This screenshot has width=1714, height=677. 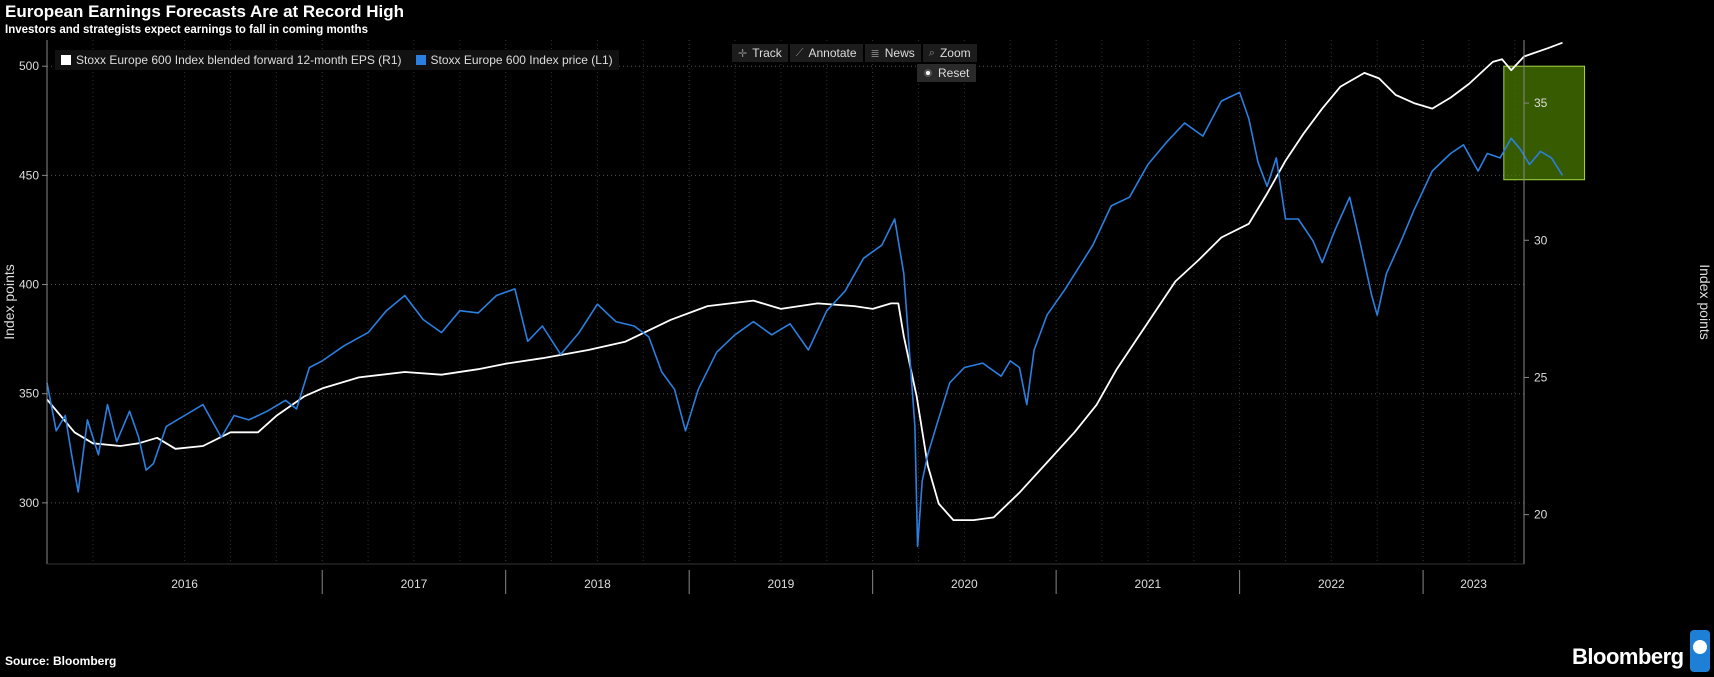 I want to click on legend-label-price: Stoxx Europe 600 Index price (L1), so click(x=521, y=60).